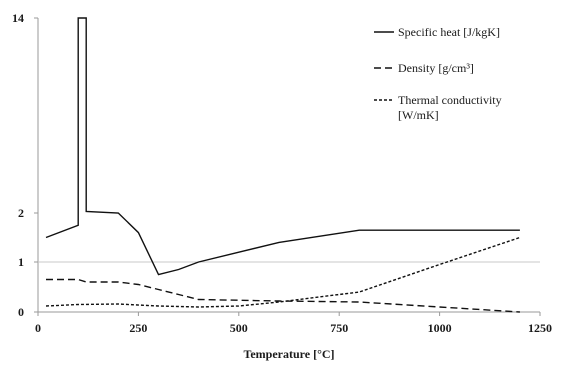  What do you see at coordinates (21, 262) in the screenshot?
I see `y-tick-label: 1` at bounding box center [21, 262].